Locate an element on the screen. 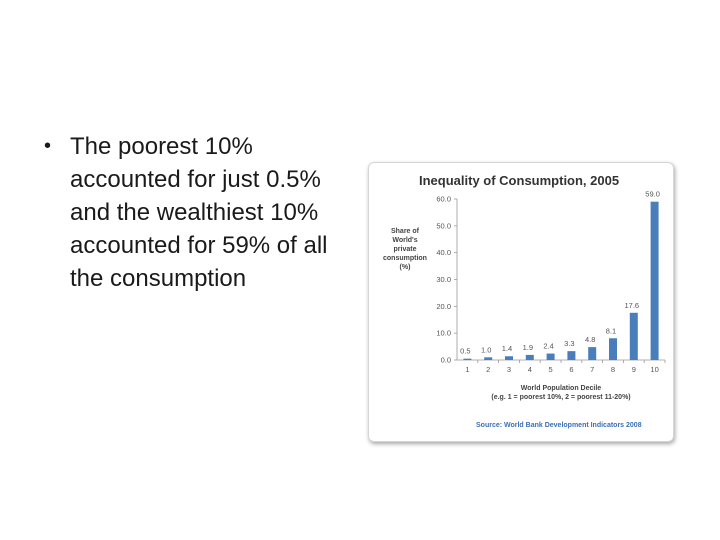 The image size is (720, 540). y-tick-label: 0.0 is located at coordinates (446, 360).